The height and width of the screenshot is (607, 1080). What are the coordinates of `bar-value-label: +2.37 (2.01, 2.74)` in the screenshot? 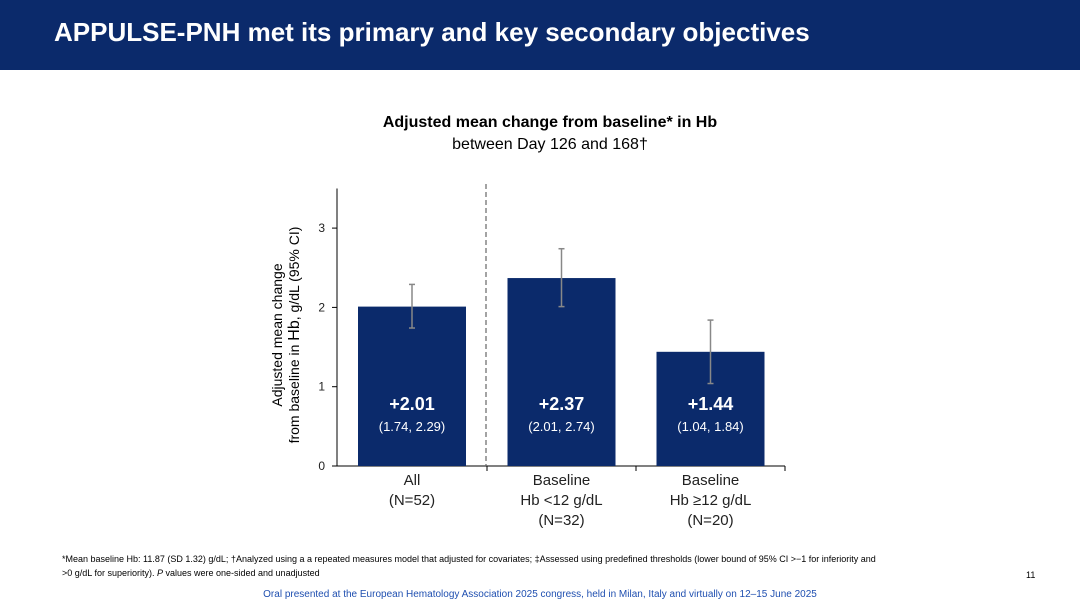 It's located at (561, 414).